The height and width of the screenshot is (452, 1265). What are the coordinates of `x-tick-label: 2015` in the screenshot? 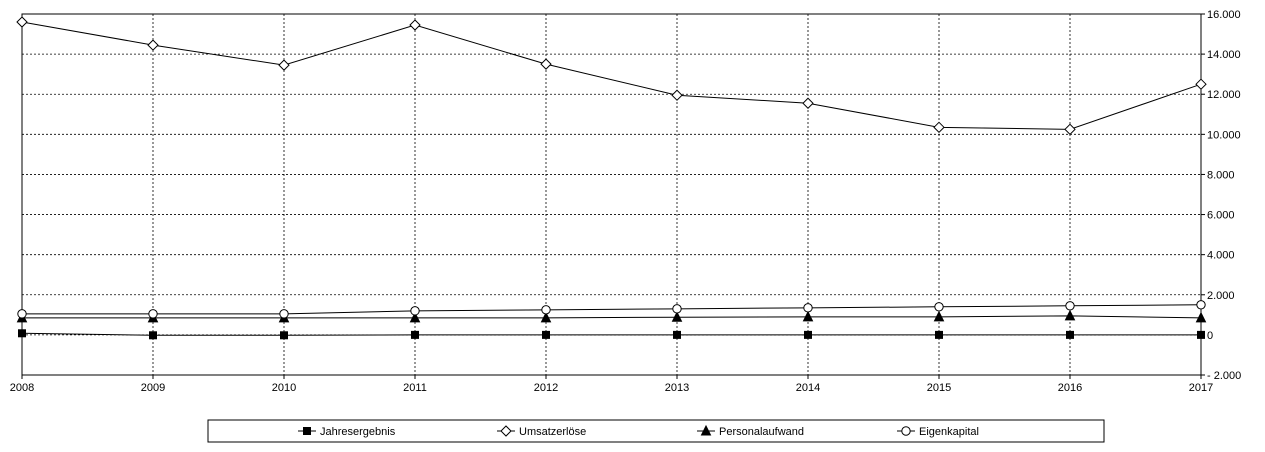 It's located at (939, 388).